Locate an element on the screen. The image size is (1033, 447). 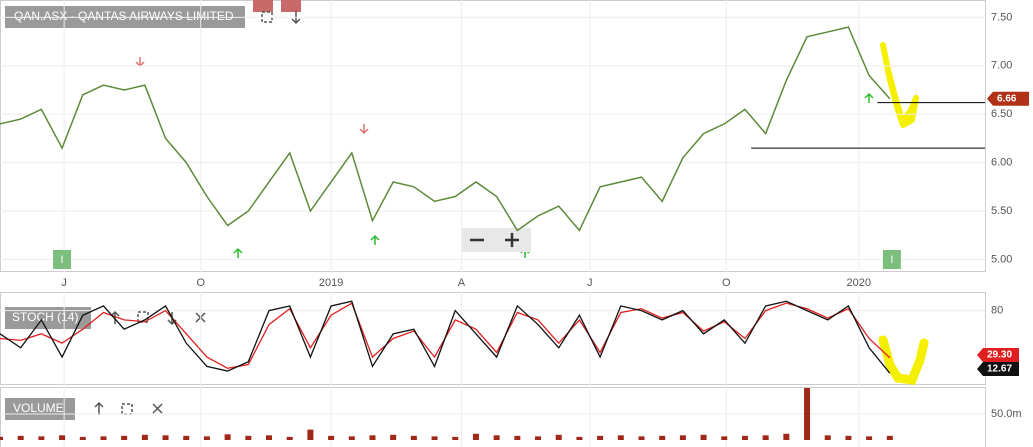
y-tick-label: 6.50 is located at coordinates (1001, 114).